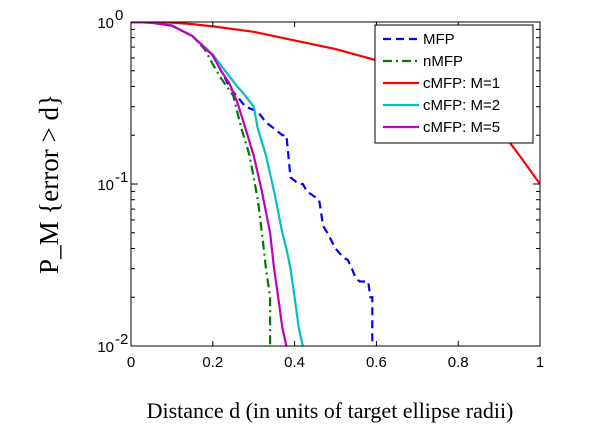 This screenshot has height=441, width=600. I want to click on y-axis-label: P_M {error > d}, so click(49, 184).